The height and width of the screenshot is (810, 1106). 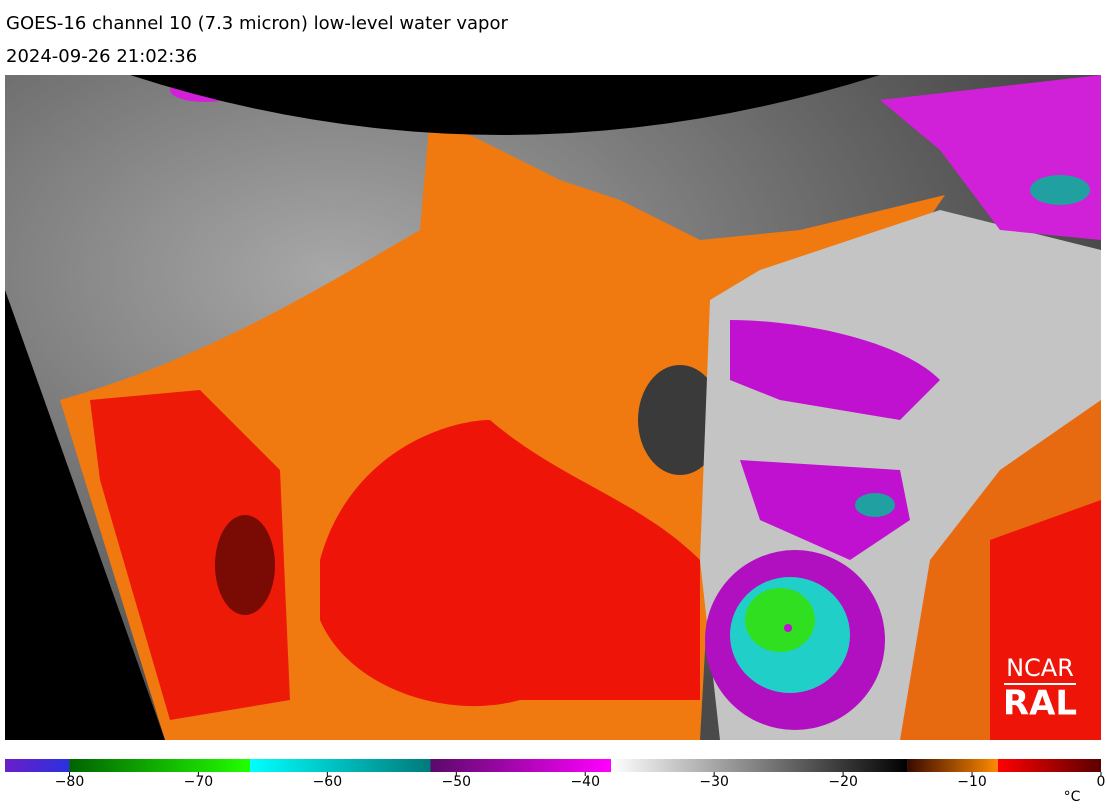 I want to click on tick-label: −70, so click(x=199, y=782).